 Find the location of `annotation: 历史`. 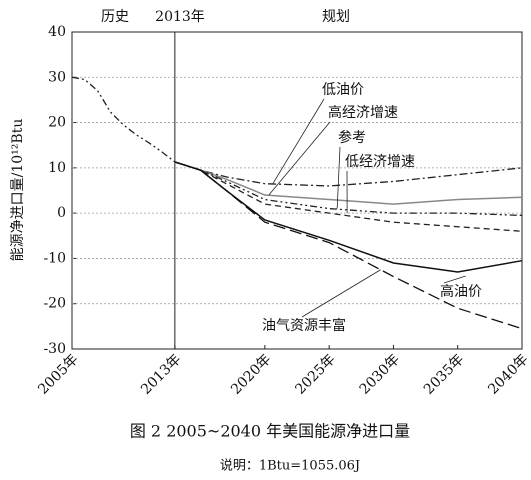

annotation: 历史 is located at coordinates (115, 17).